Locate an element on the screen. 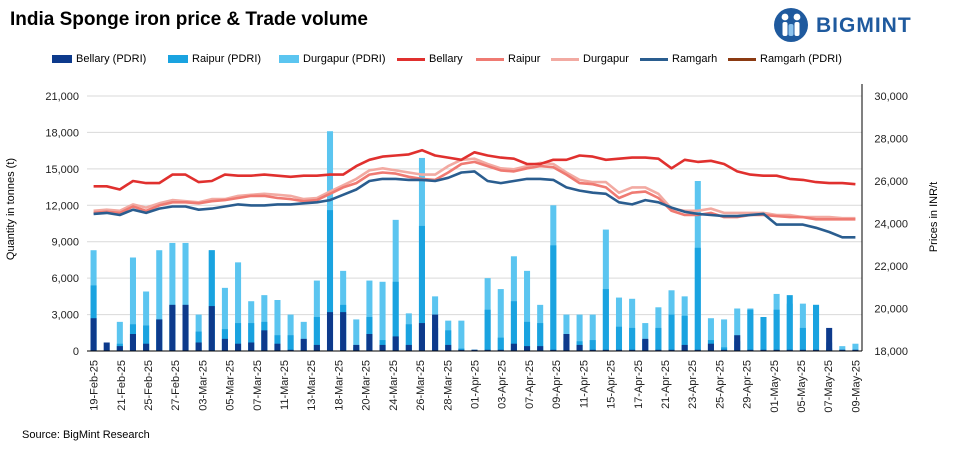  legend-swatch is located at coordinates (178, 59).